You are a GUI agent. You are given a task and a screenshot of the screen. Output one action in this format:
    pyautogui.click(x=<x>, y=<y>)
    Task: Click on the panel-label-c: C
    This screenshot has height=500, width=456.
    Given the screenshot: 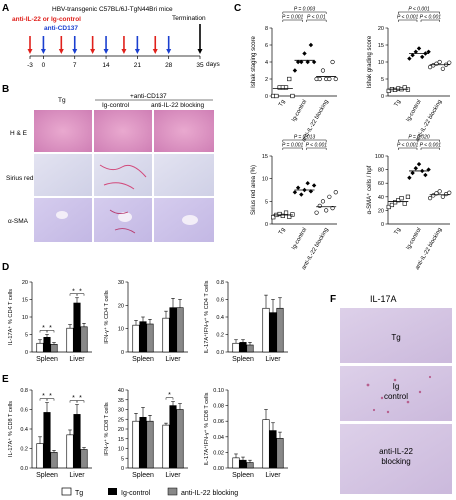 What is the action you would take?
    pyautogui.click(x=237, y=8)
    